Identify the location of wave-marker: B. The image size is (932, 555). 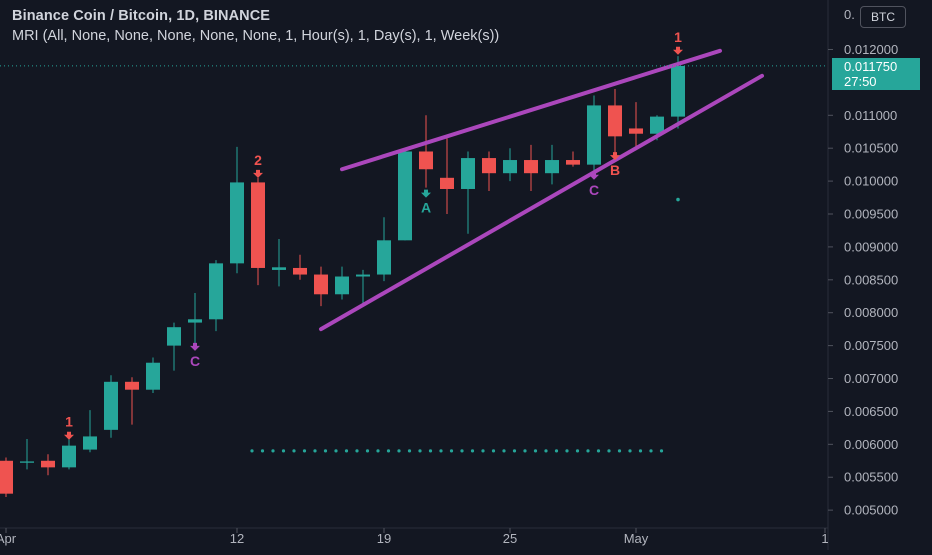
(615, 165).